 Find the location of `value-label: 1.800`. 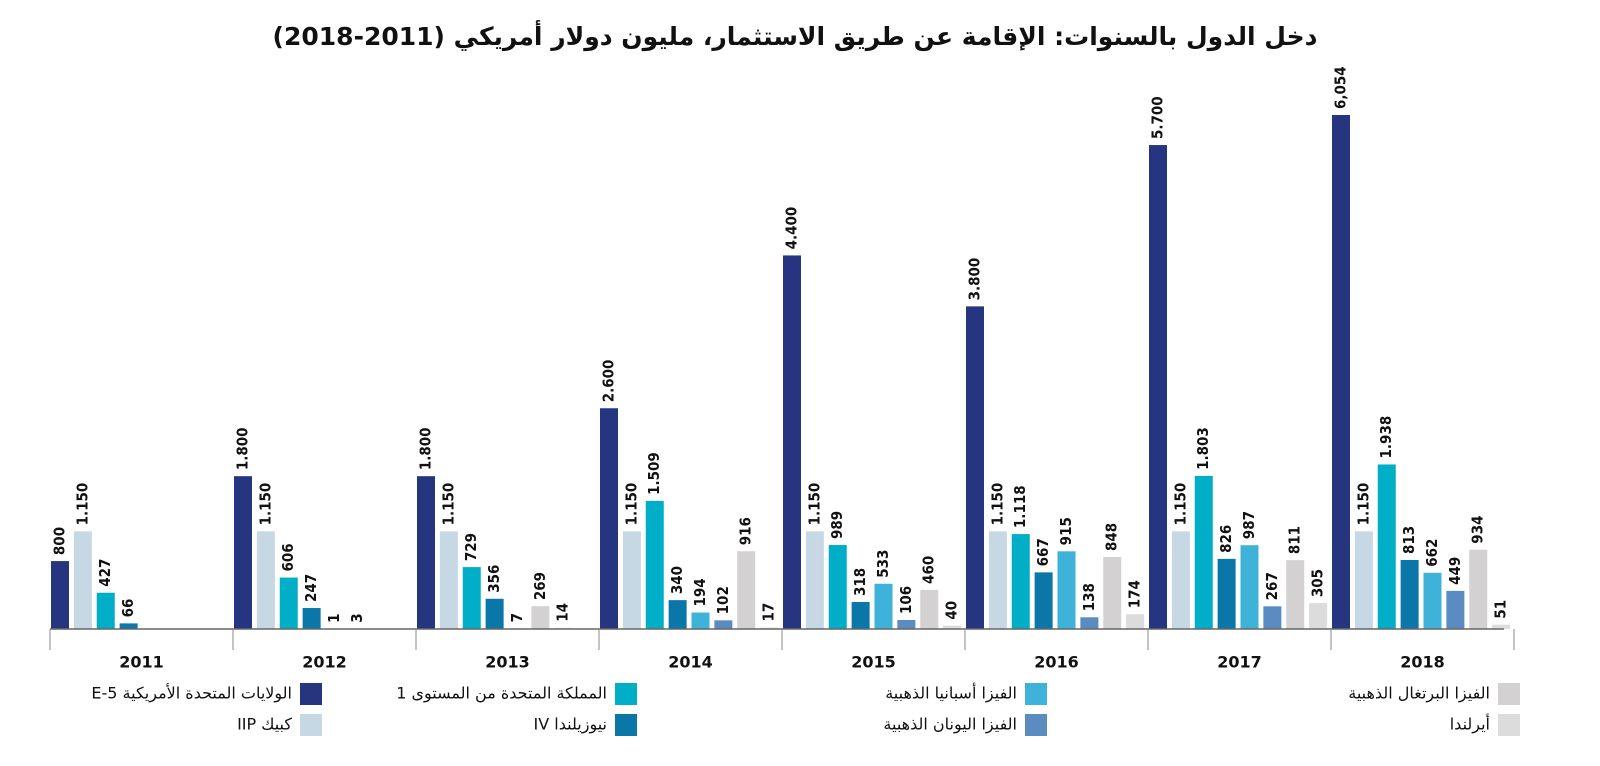

value-label: 1.800 is located at coordinates (426, 448).